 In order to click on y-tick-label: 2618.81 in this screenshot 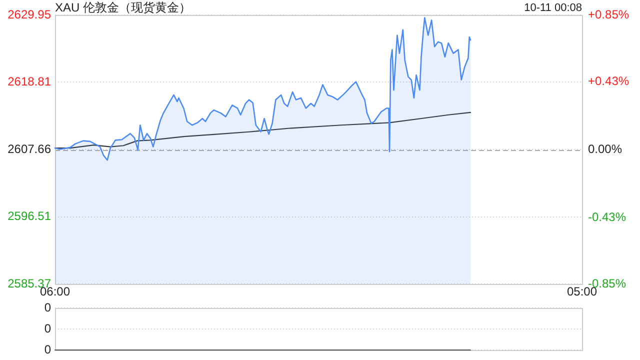, I will do `click(30, 81)`.